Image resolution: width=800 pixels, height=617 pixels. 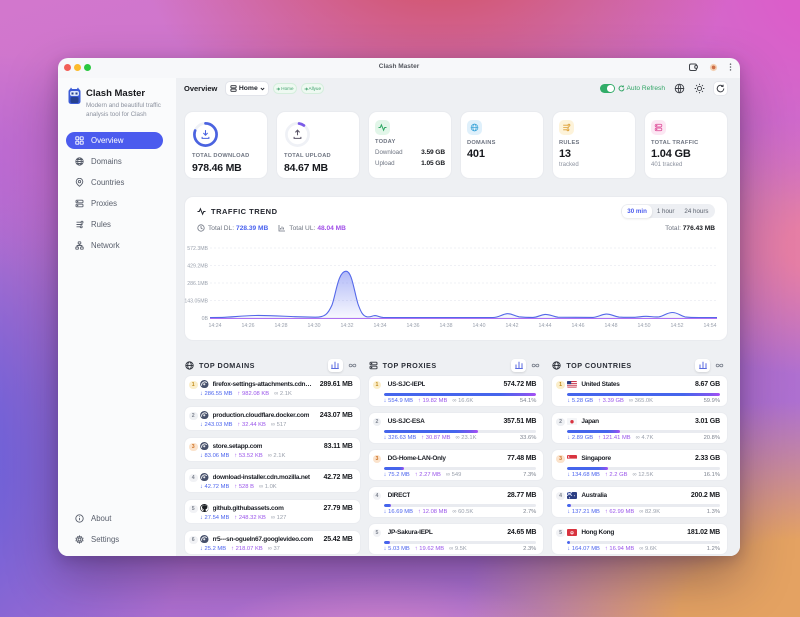 I want to click on svg-text: 14:54, so click(x=710, y=326).